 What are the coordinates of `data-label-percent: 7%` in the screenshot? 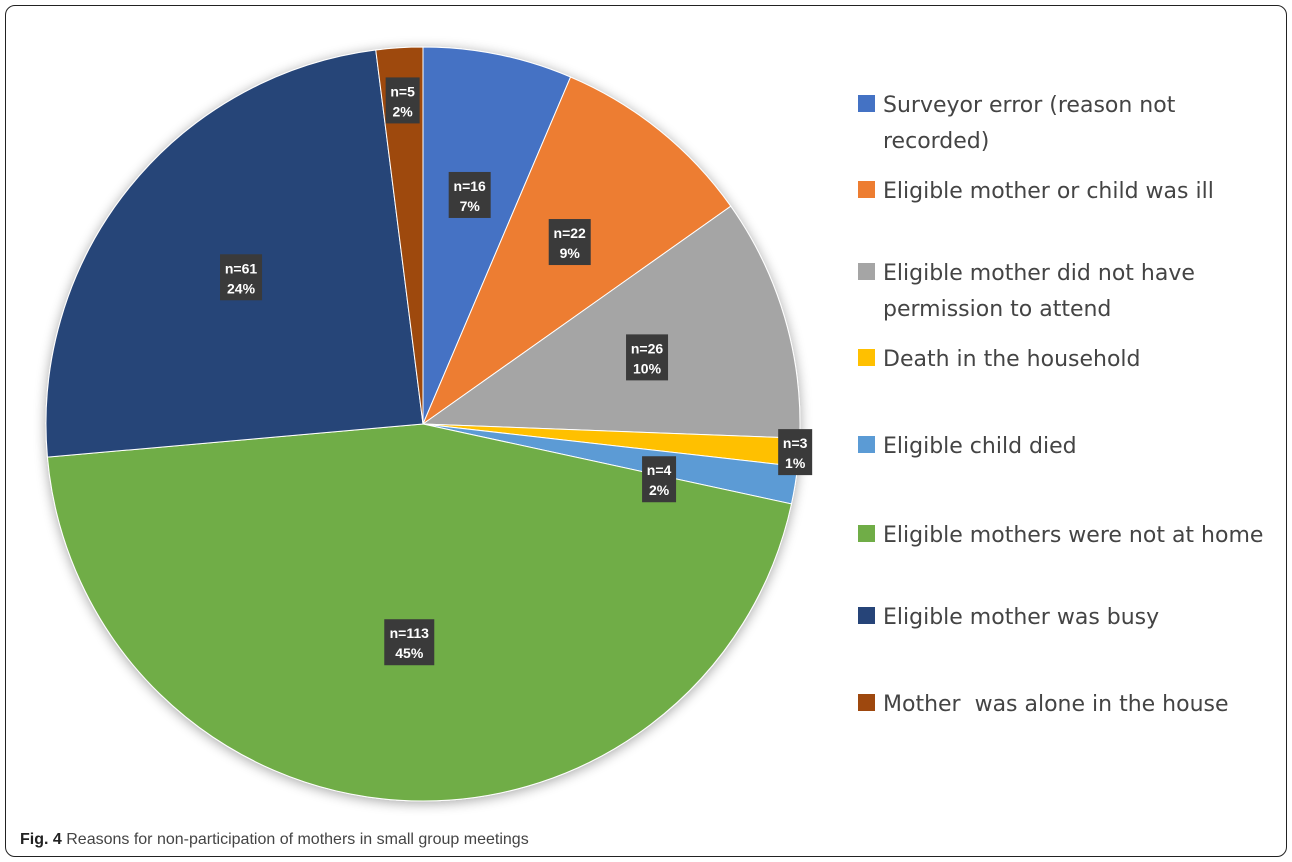 It's located at (470, 206).